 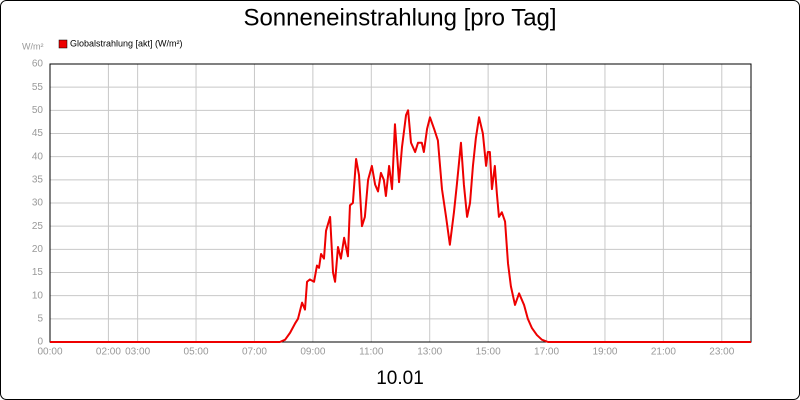 I want to click on x-tick-label: 07:00, so click(x=254, y=352).